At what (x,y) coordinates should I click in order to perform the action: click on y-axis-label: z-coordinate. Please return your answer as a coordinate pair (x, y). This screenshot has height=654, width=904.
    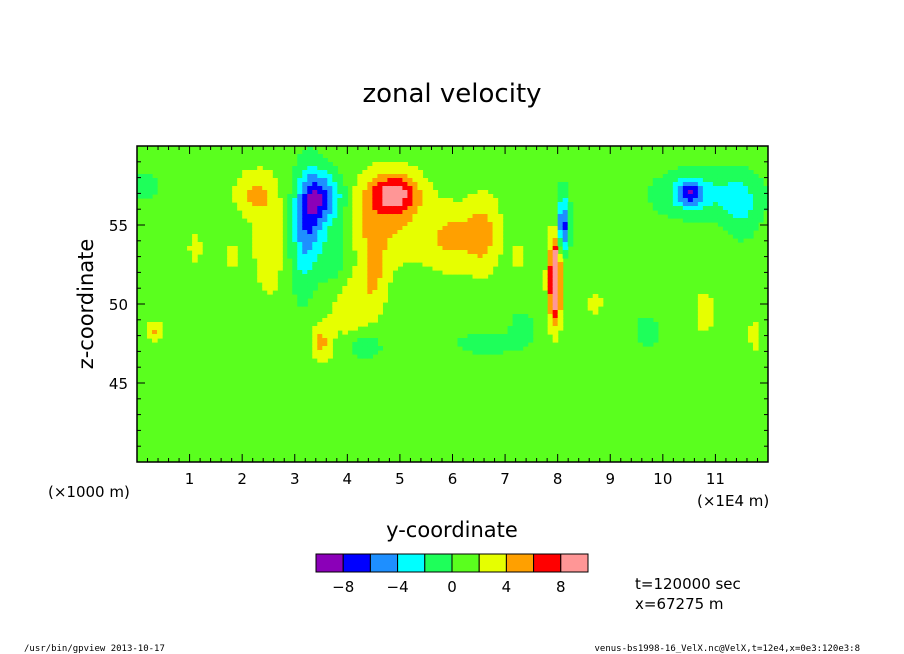
    Looking at the image, I should click on (86, 304).